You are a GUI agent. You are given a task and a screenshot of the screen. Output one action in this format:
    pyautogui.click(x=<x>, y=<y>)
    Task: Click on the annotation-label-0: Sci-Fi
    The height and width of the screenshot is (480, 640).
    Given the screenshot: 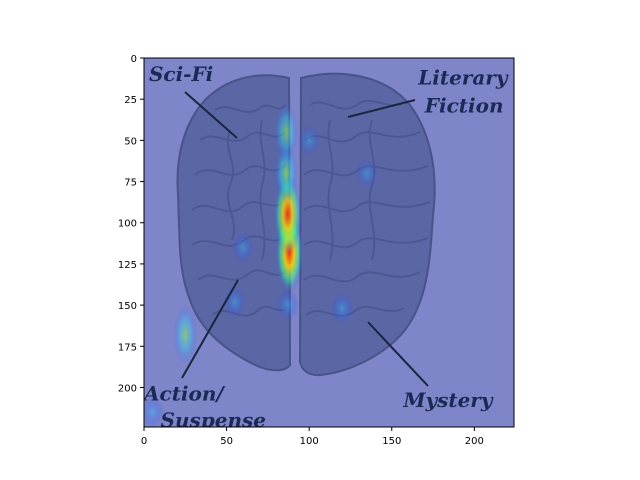 What is the action you would take?
    pyautogui.click(x=181, y=74)
    